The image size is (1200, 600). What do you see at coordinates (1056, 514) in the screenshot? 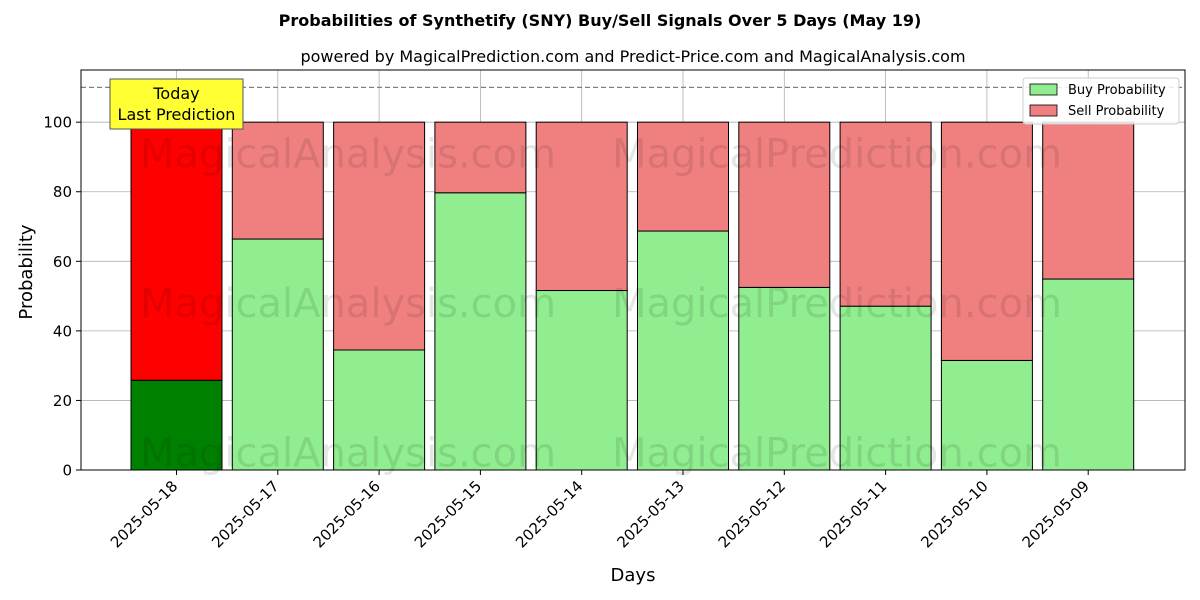
I see `x-tick-label: 2025-05-09` at bounding box center [1056, 514].